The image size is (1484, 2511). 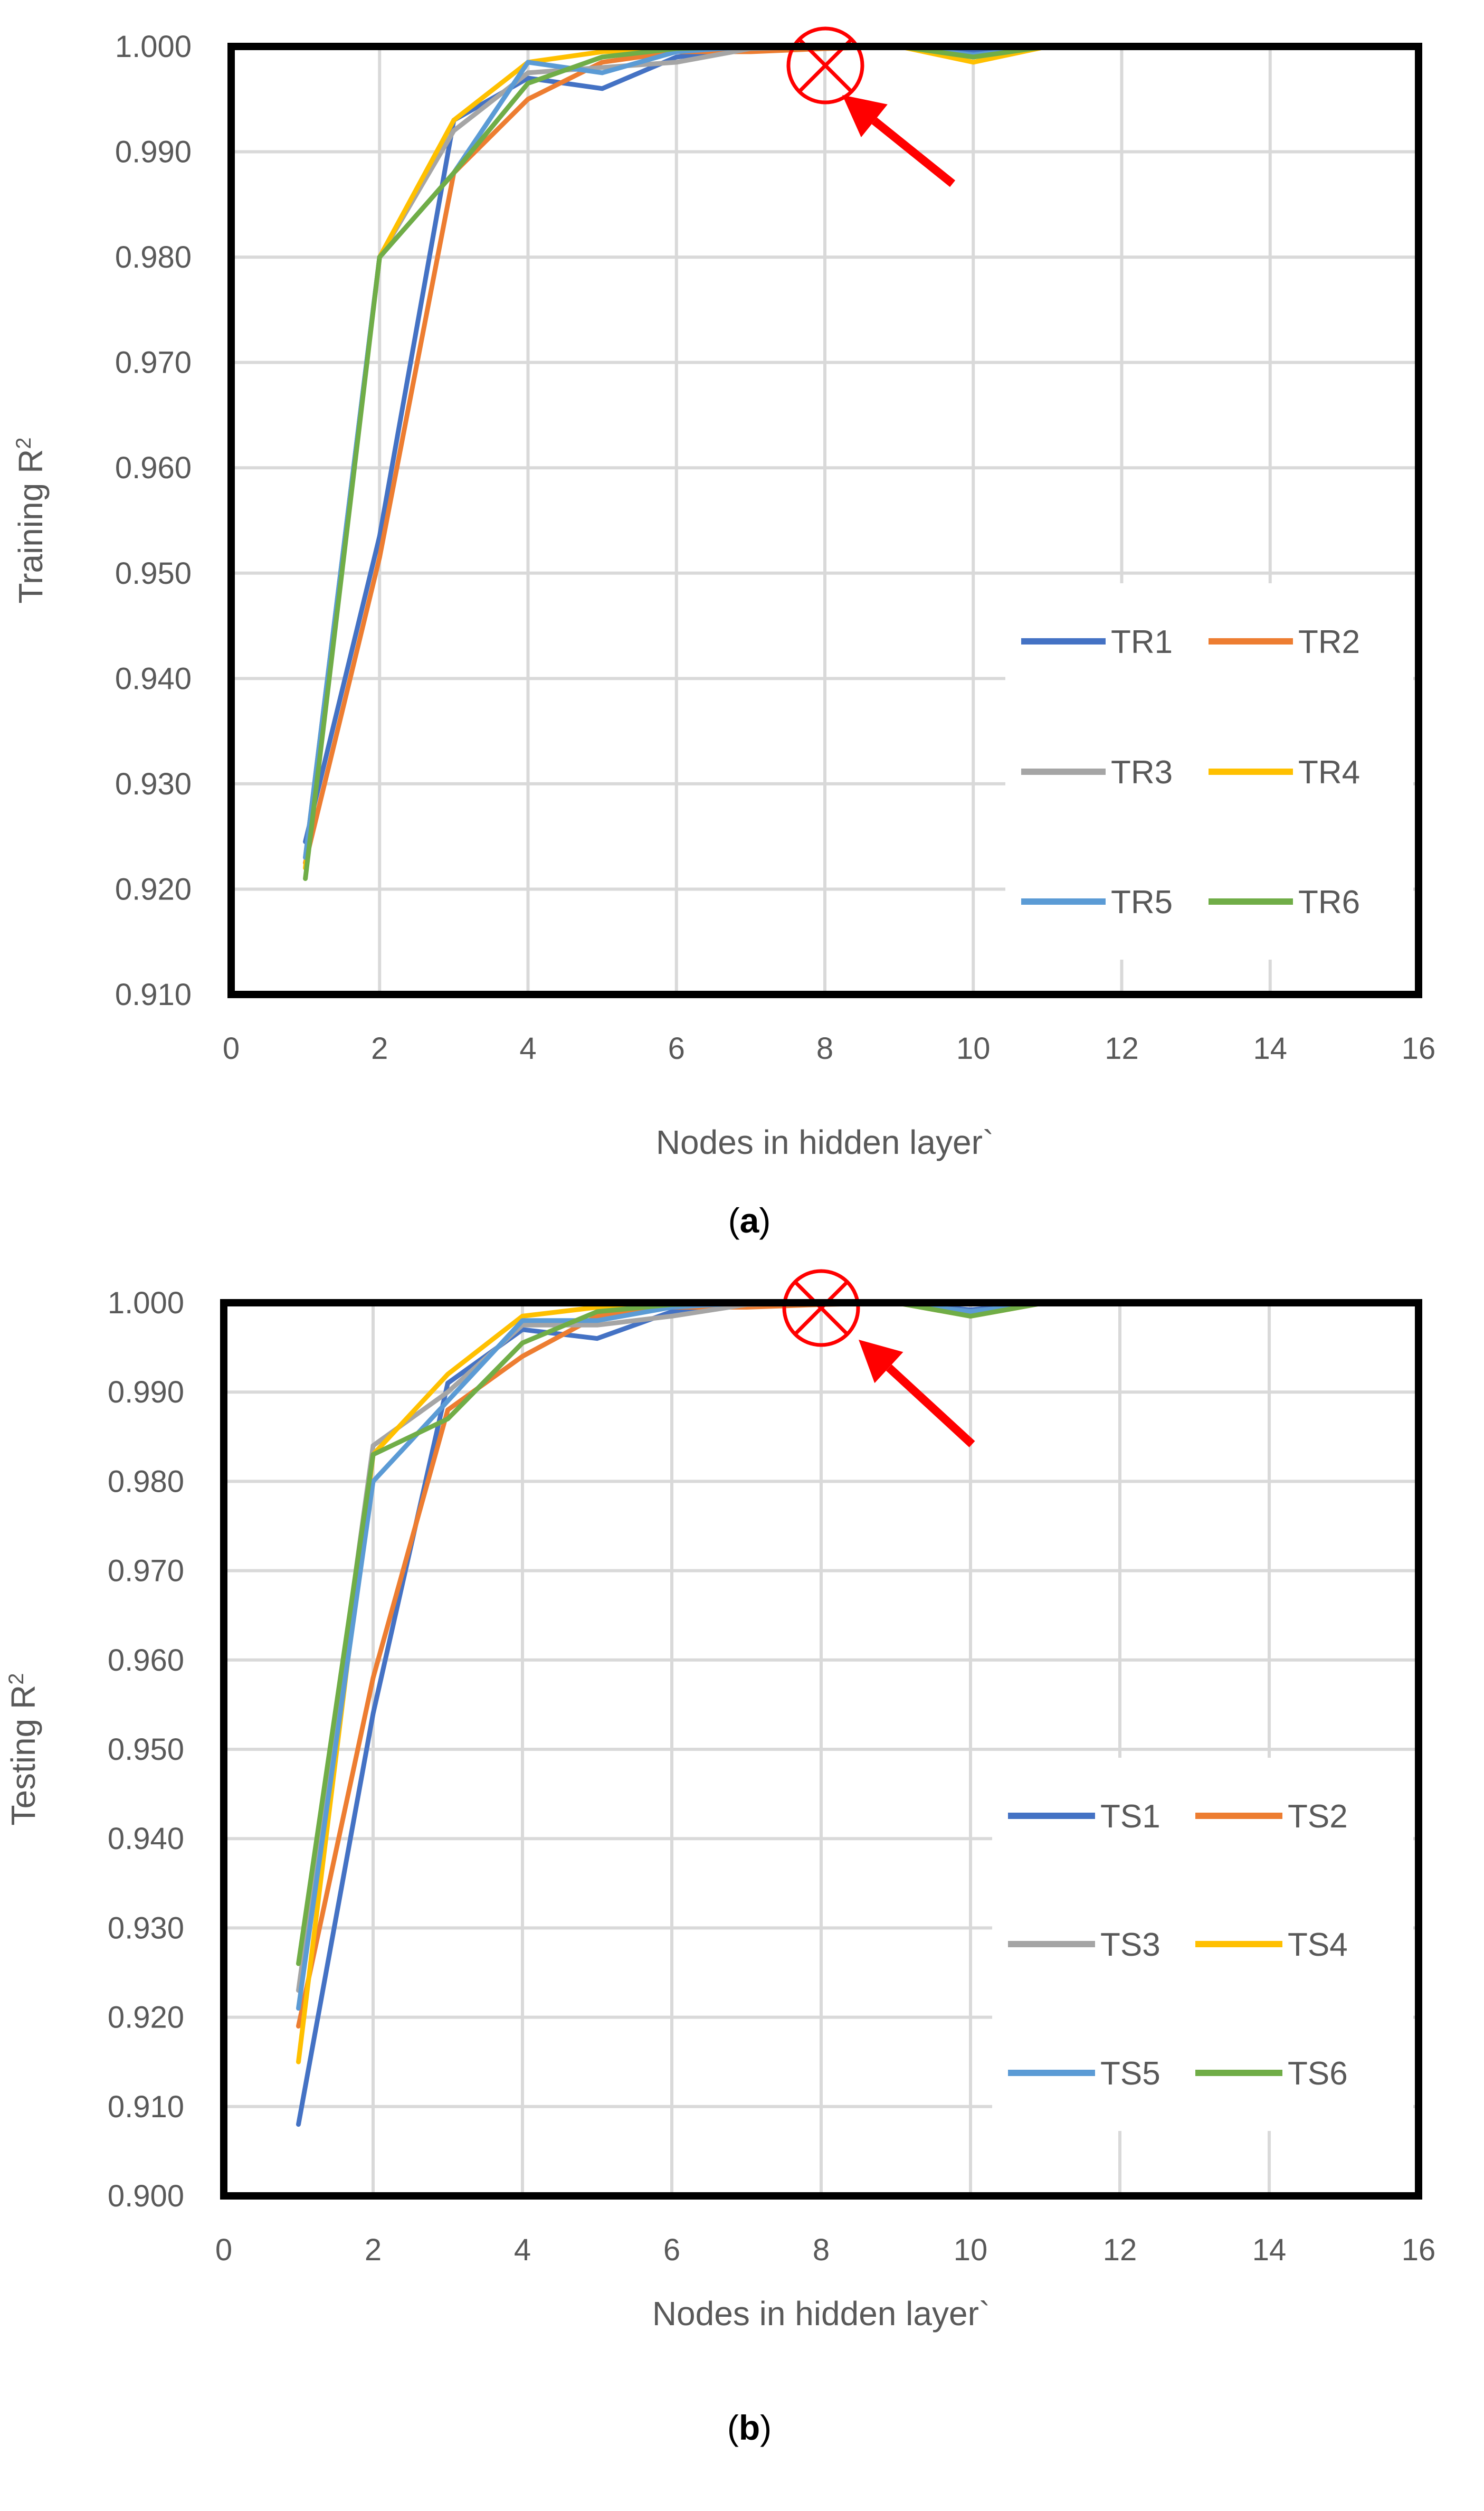 What do you see at coordinates (821, 1308) in the screenshot?
I see `circled-x-icon` at bounding box center [821, 1308].